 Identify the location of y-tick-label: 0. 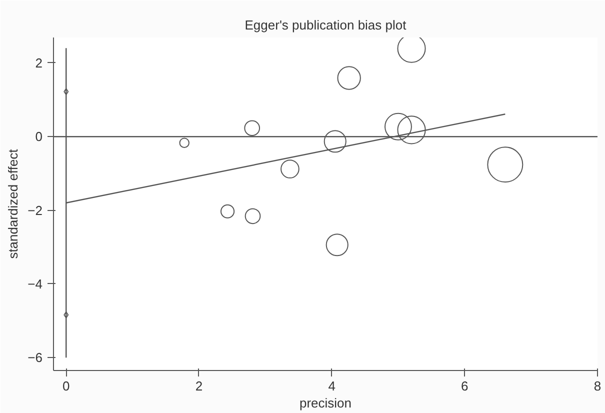
(39, 136).